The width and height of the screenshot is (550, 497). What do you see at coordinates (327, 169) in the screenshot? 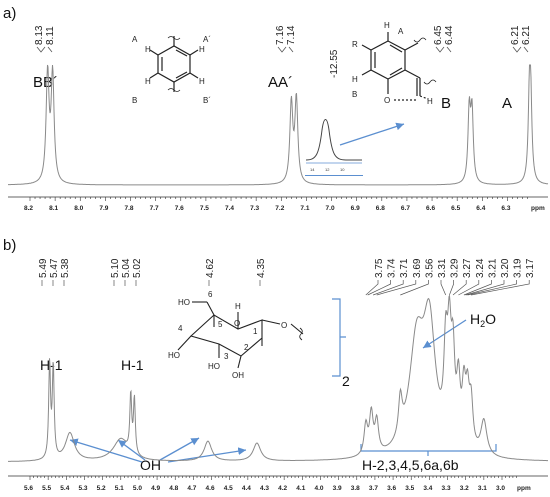
I see `inset-tick: 12` at bounding box center [327, 169].